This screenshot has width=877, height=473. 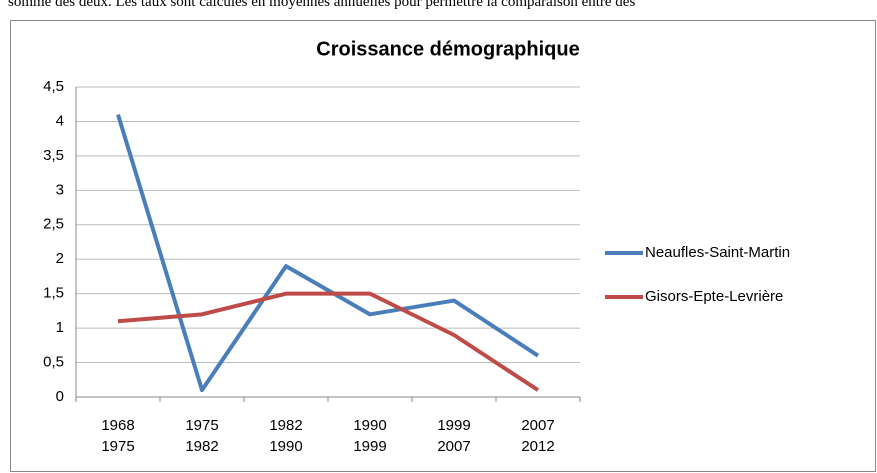 What do you see at coordinates (60, 327) in the screenshot?
I see `y-tick-label: 1` at bounding box center [60, 327].